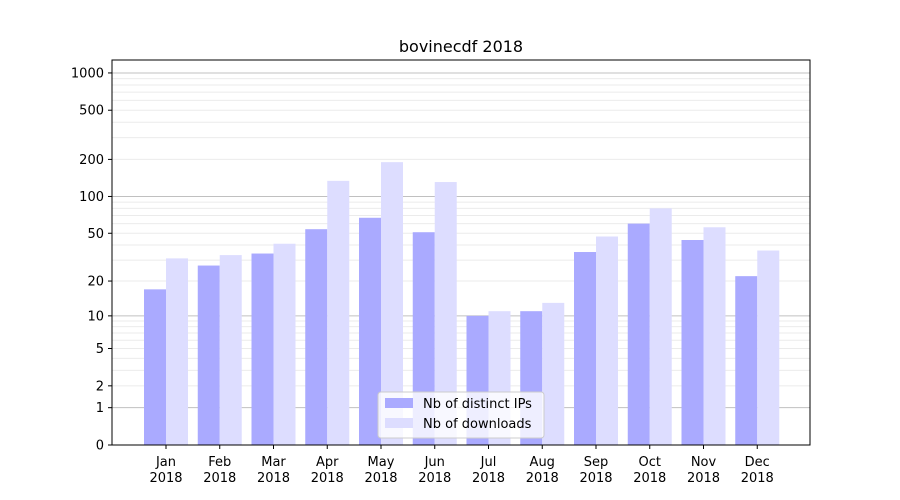  I want to click on y-tick-label: 200, so click(91, 160).